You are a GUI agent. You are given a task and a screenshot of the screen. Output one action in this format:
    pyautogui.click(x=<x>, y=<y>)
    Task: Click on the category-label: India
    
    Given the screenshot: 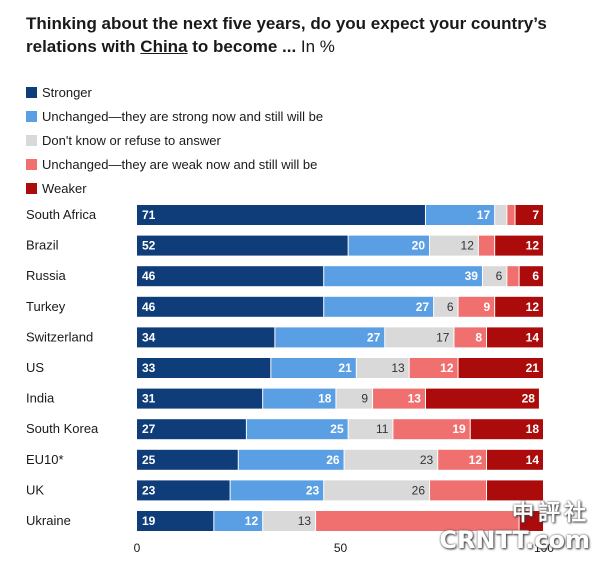 What is the action you would take?
    pyautogui.click(x=40, y=398)
    